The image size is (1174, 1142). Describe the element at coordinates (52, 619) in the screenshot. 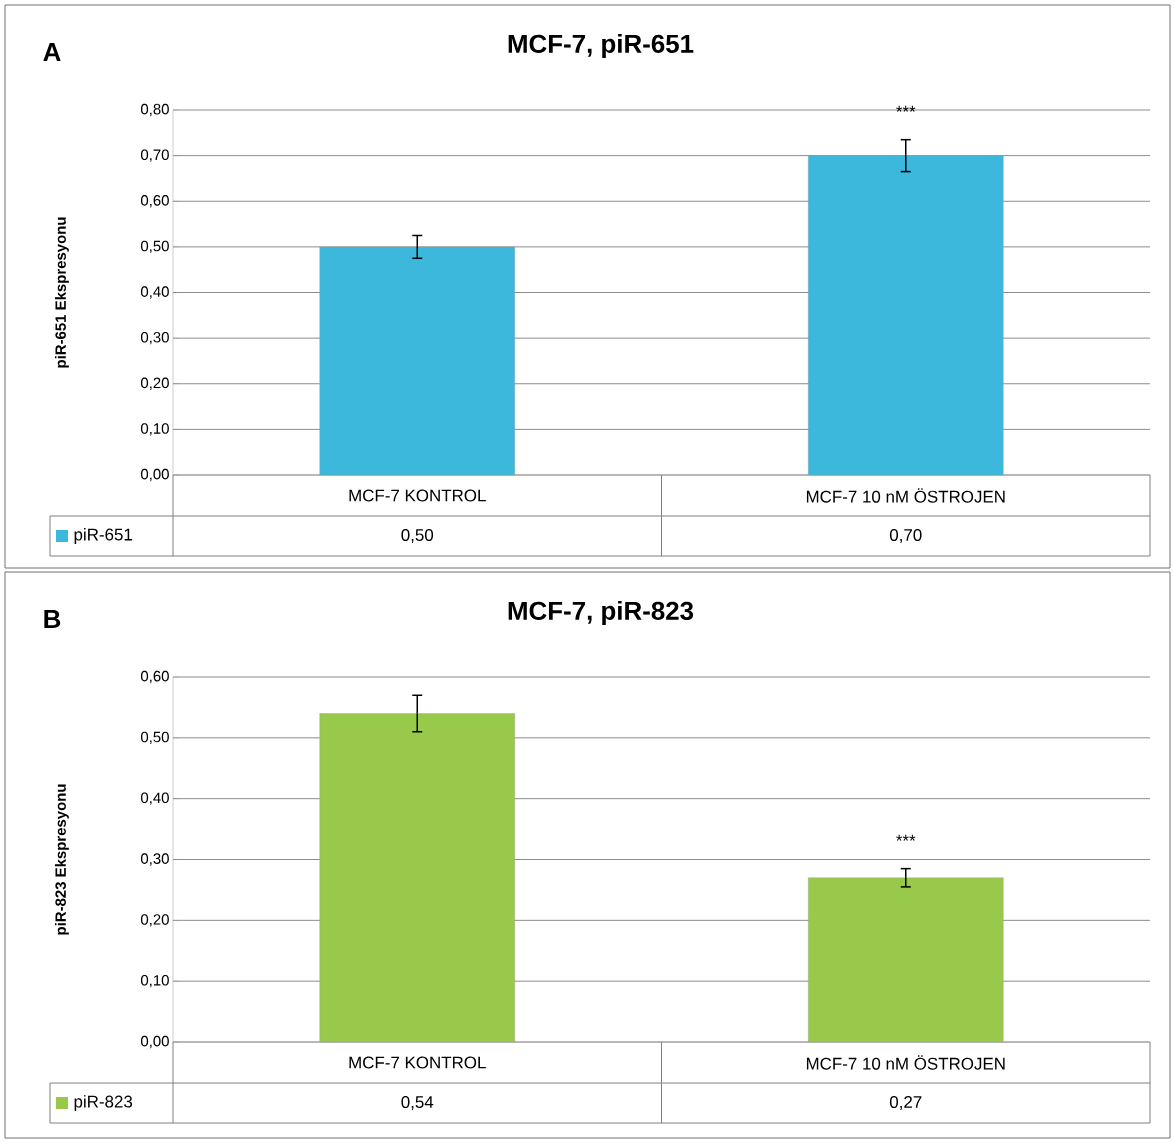

I see `text: B` at that location.